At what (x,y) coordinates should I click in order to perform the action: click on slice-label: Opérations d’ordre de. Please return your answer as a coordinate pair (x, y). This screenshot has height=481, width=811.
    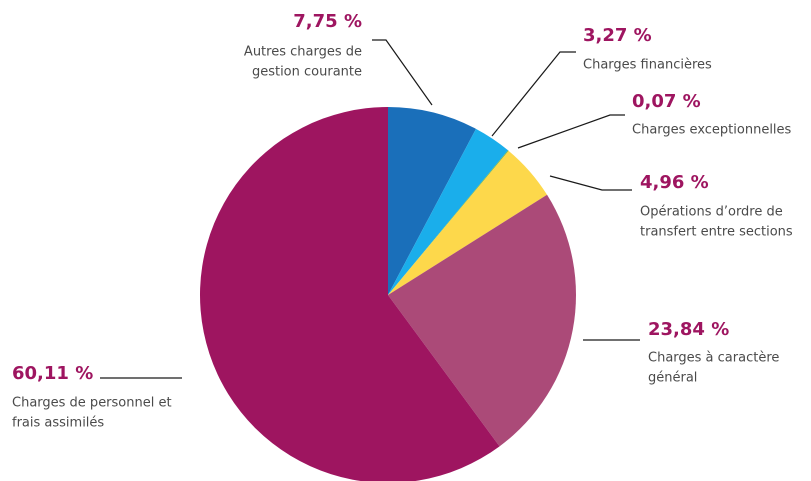
    Looking at the image, I should click on (711, 212).